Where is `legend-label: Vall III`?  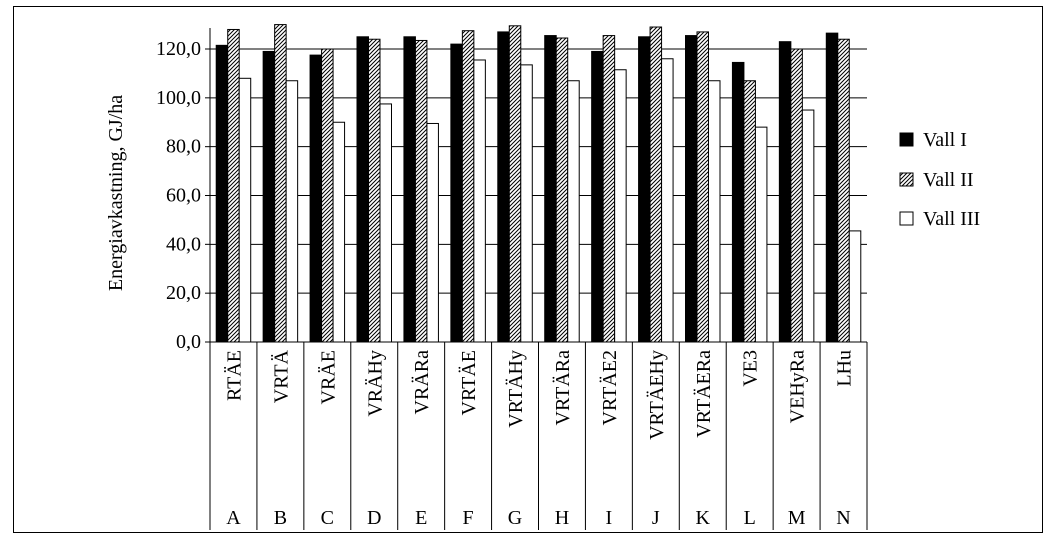
legend-label: Vall III is located at coordinates (951, 219).